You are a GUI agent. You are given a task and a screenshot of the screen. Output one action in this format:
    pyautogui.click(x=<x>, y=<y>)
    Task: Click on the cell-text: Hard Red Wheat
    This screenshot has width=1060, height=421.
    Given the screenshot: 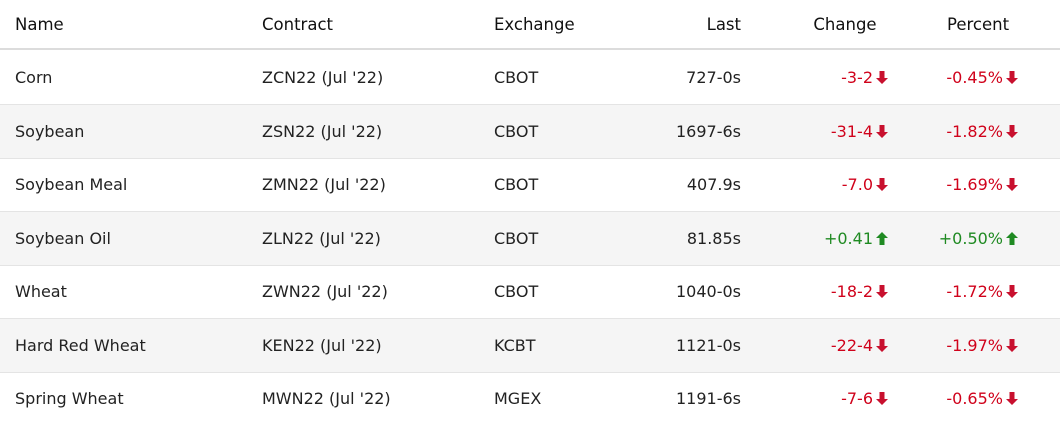 What is the action you would take?
    pyautogui.click(x=80, y=345)
    